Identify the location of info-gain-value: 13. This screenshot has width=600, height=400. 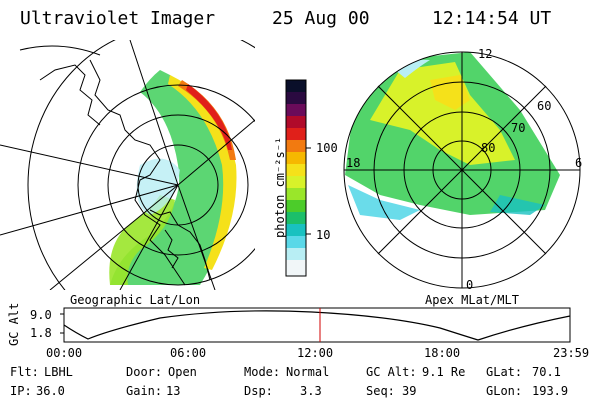
(173, 391).